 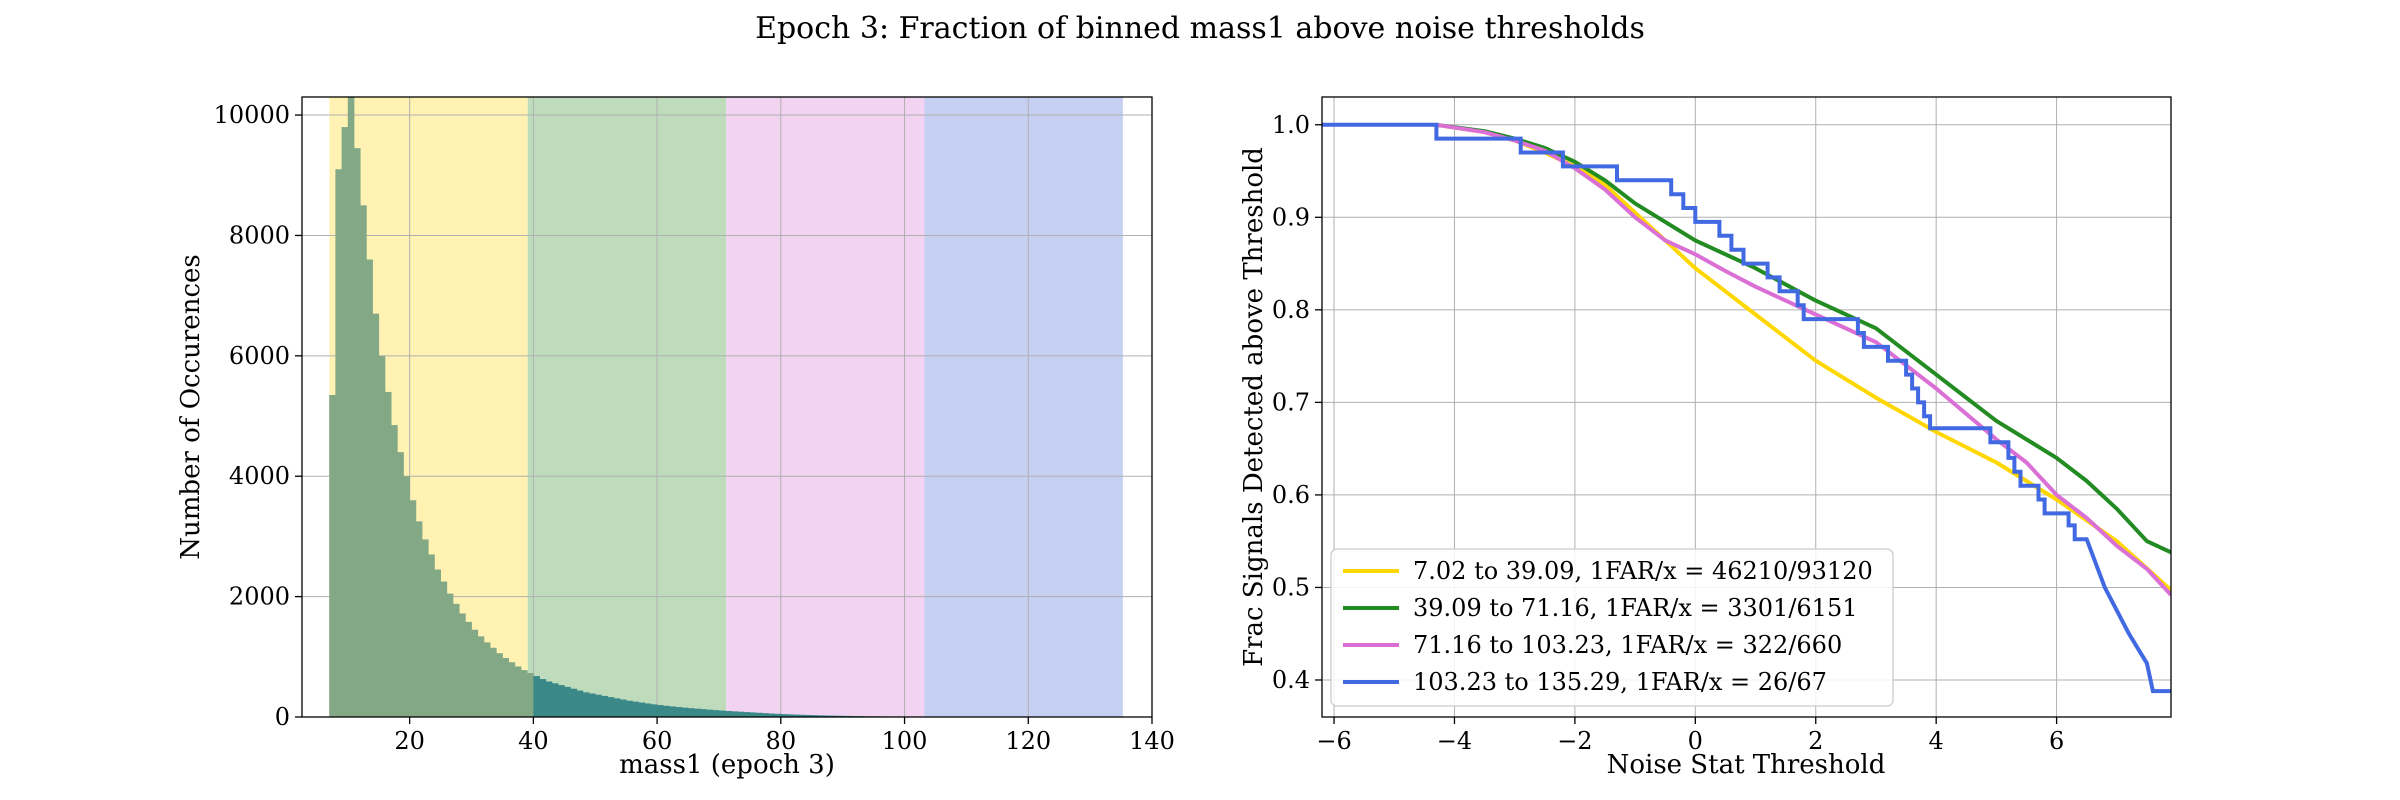 I want to click on line-y-tick-label: 0.5, so click(x=1291, y=587).